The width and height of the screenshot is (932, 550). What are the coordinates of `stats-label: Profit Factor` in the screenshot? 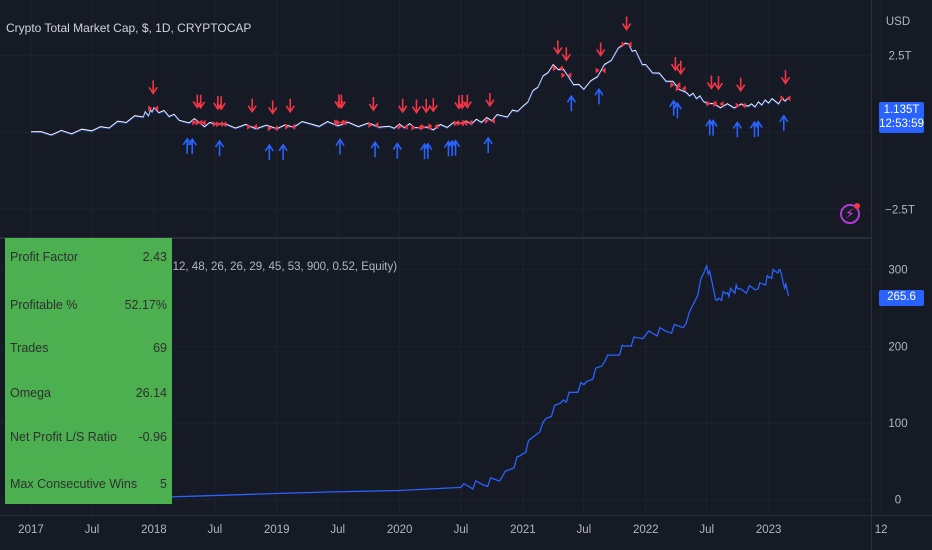 It's located at (44, 257).